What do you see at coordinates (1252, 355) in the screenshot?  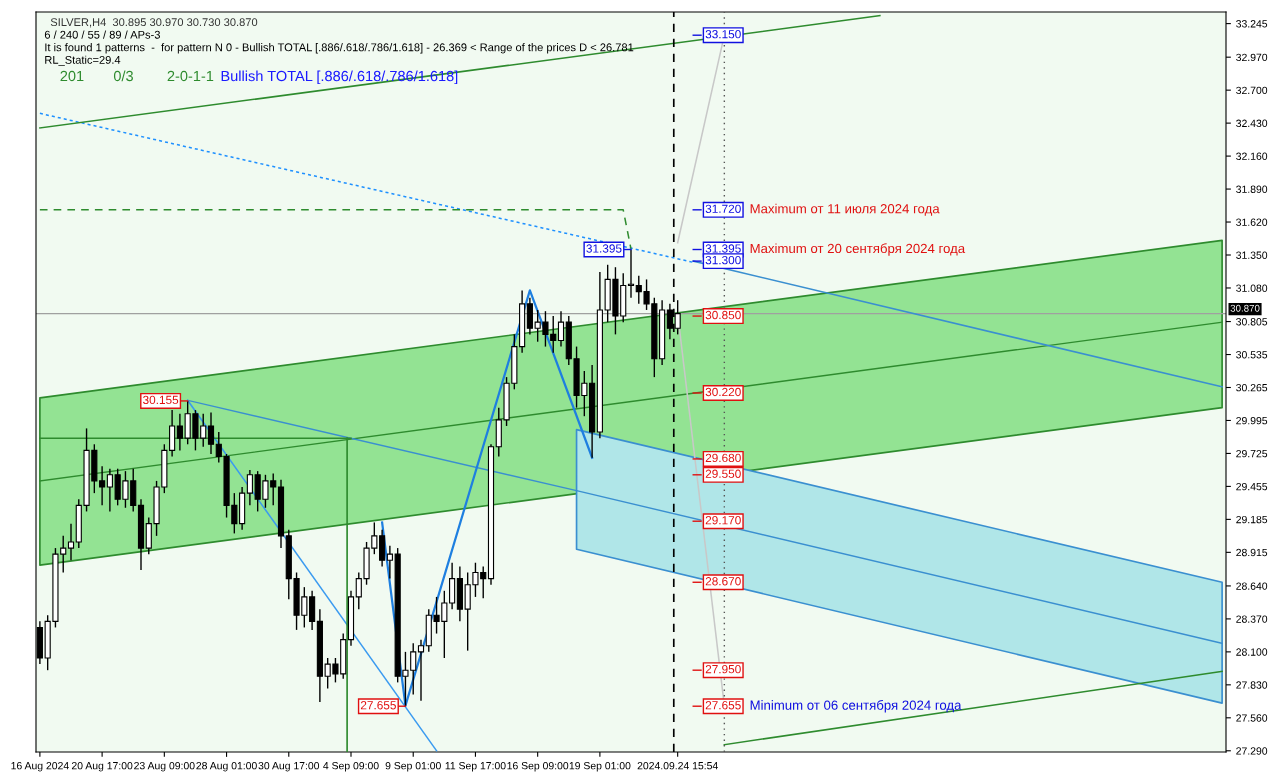 I see `y-tick-label: 30.535` at bounding box center [1252, 355].